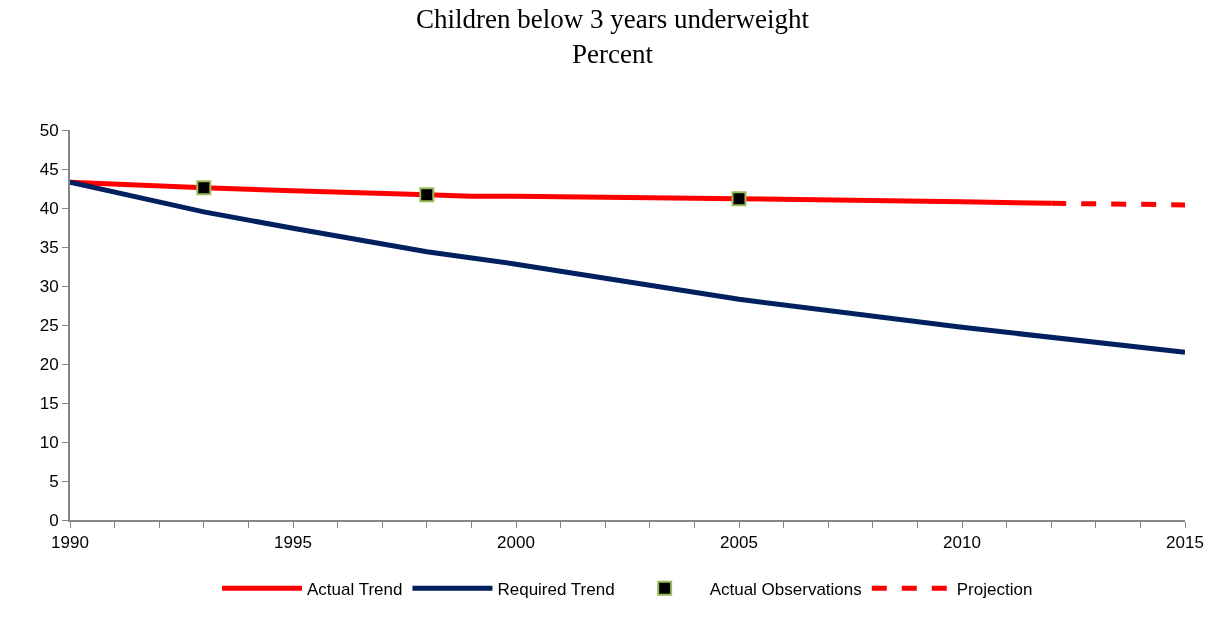  What do you see at coordinates (49, 130) in the screenshot?
I see `y-tick-label: 50` at bounding box center [49, 130].